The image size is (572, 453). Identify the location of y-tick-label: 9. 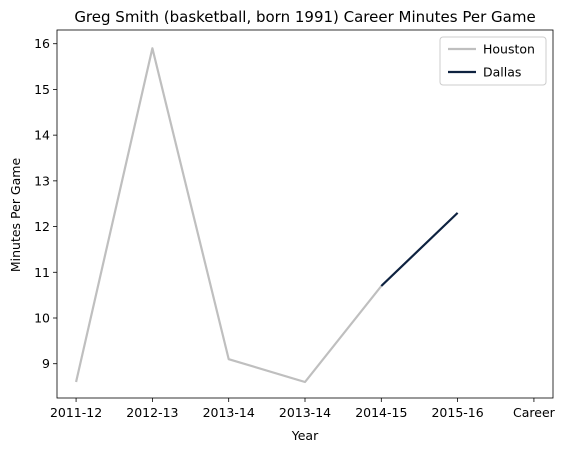
(46, 363).